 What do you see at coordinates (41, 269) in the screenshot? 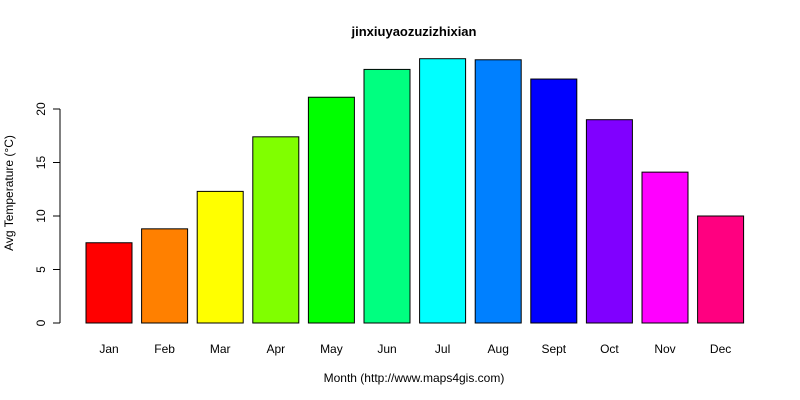
I see `y-tick-label: 5` at bounding box center [41, 269].